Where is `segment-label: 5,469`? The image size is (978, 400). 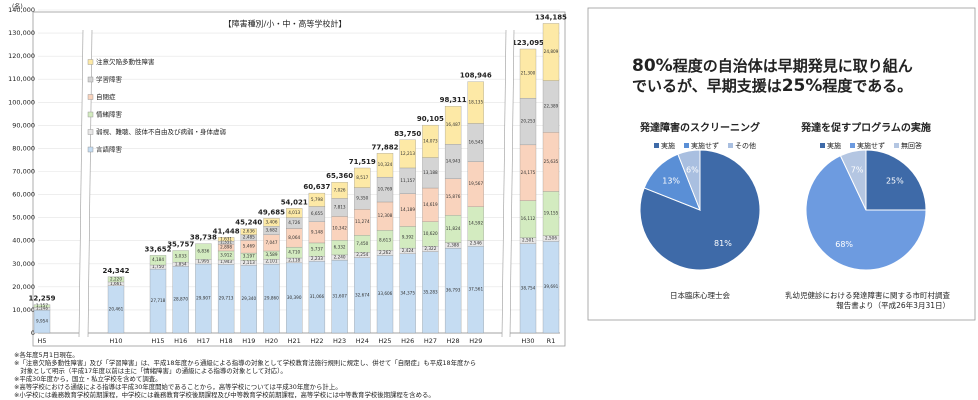 segment-label: 5,469 is located at coordinates (249, 246).